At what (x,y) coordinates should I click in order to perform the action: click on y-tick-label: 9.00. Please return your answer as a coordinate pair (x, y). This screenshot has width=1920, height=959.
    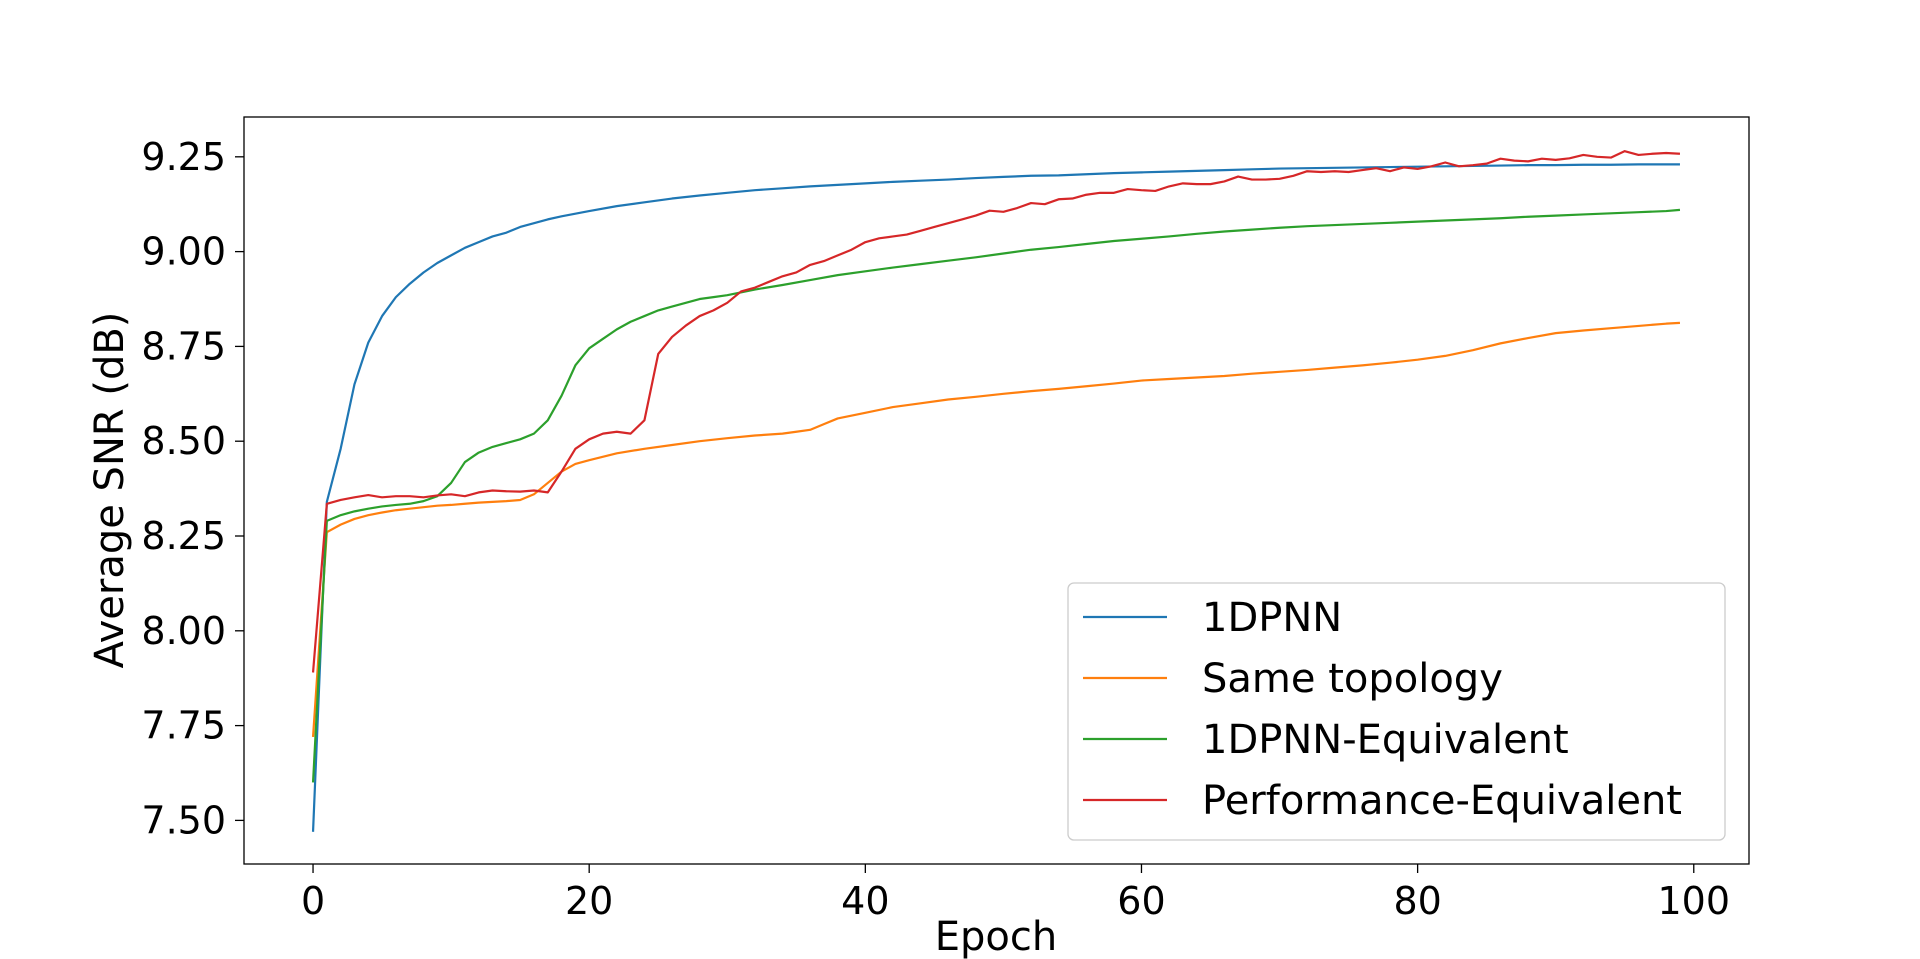
    Looking at the image, I should click on (183, 252).